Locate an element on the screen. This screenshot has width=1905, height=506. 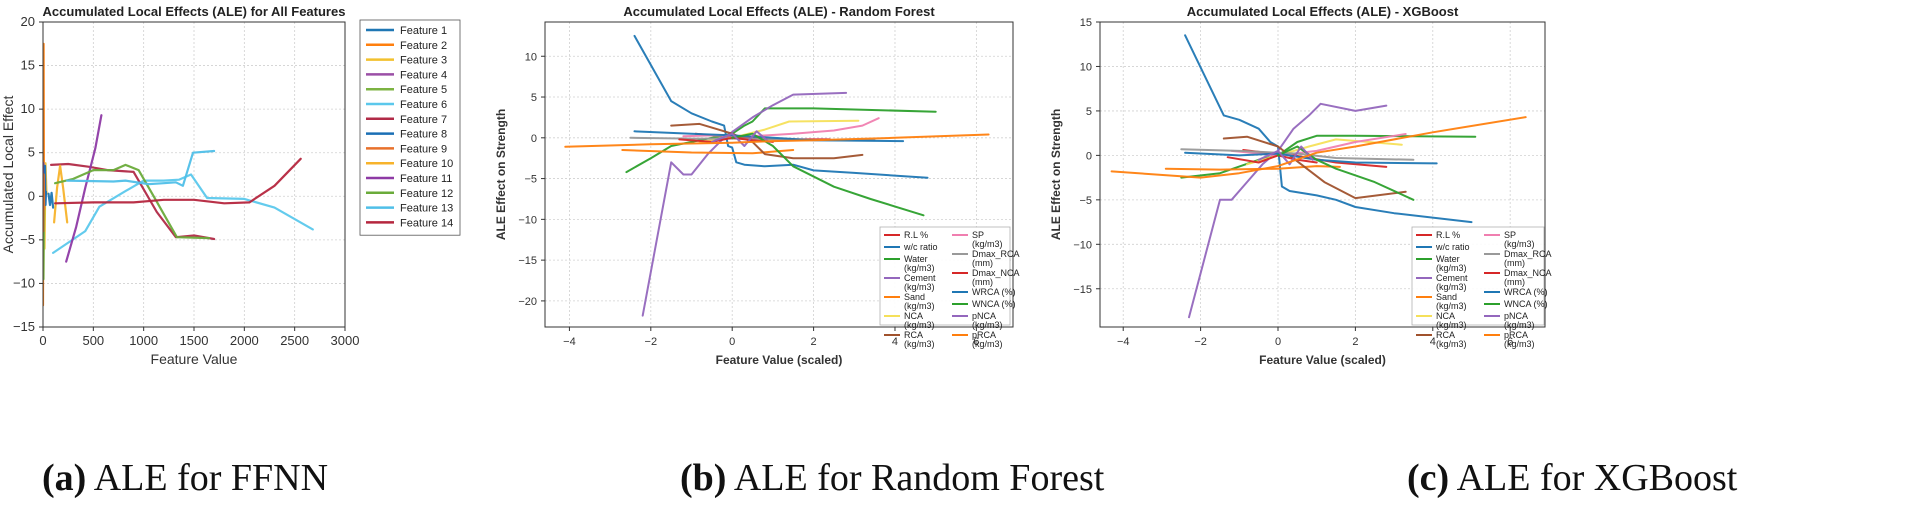
series-line-water-kg-m3- is located at coordinates (1328, 156).